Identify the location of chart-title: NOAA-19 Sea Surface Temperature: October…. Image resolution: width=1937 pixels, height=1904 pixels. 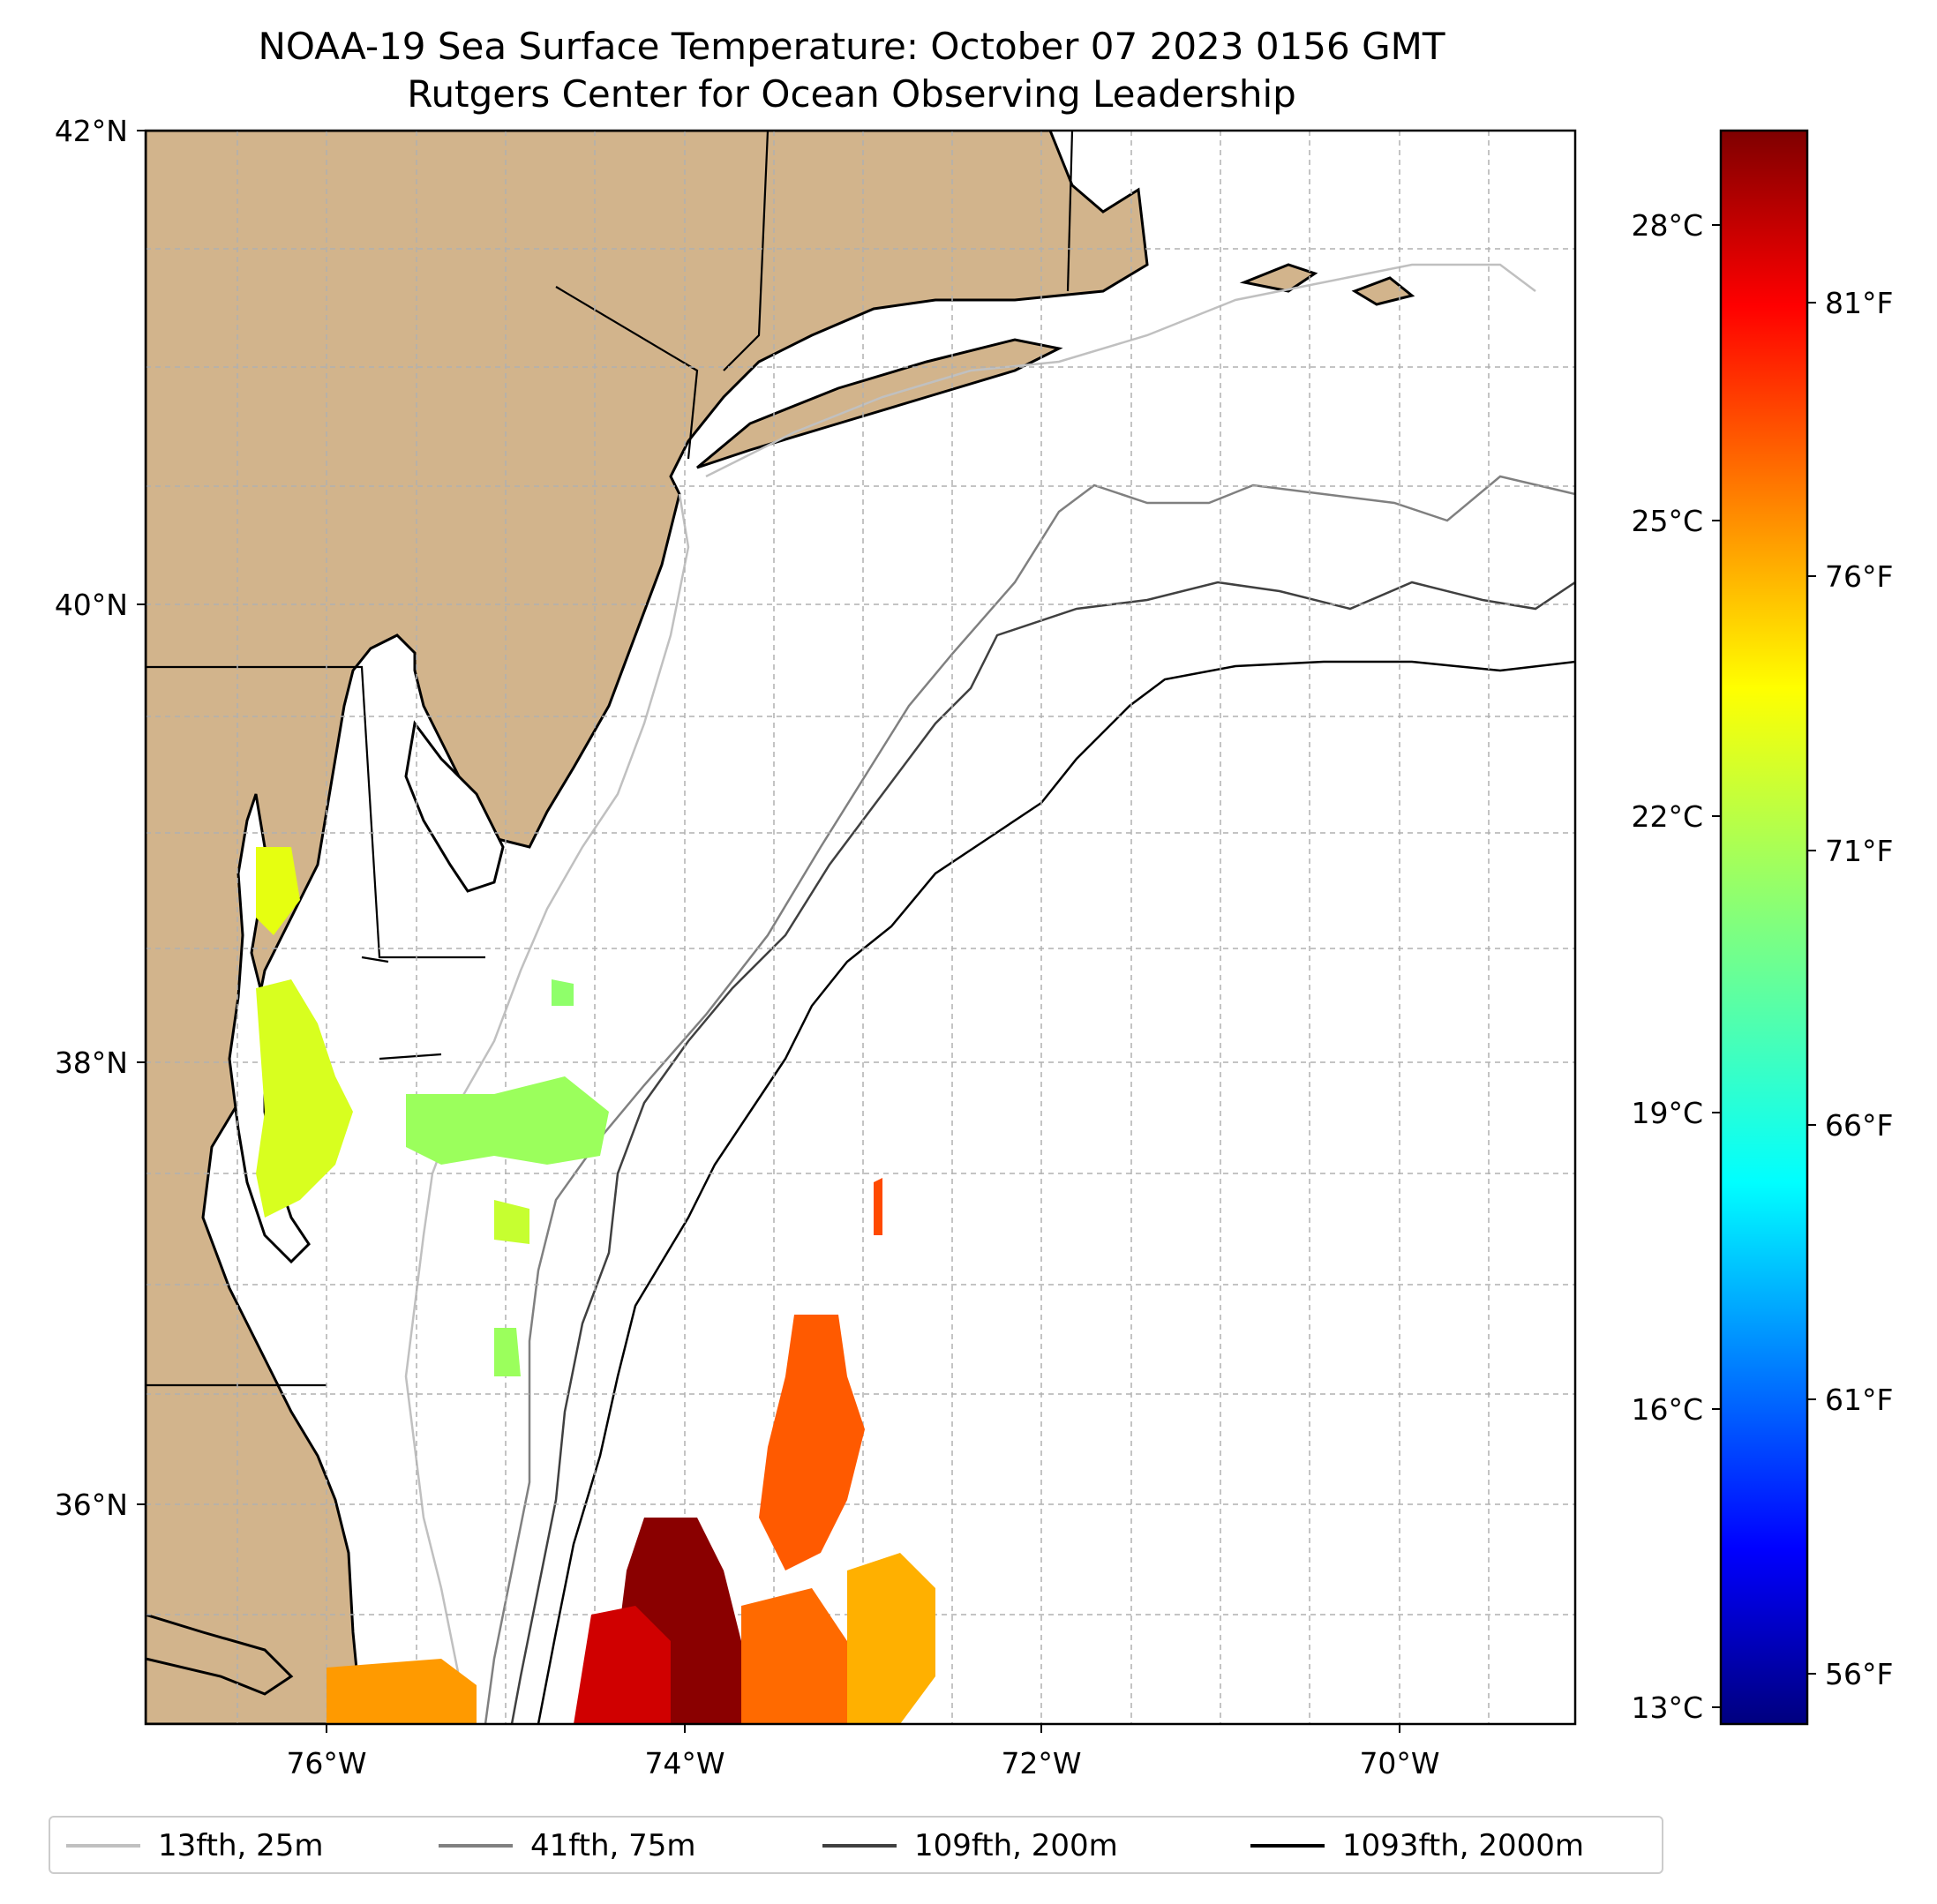
(852, 46).